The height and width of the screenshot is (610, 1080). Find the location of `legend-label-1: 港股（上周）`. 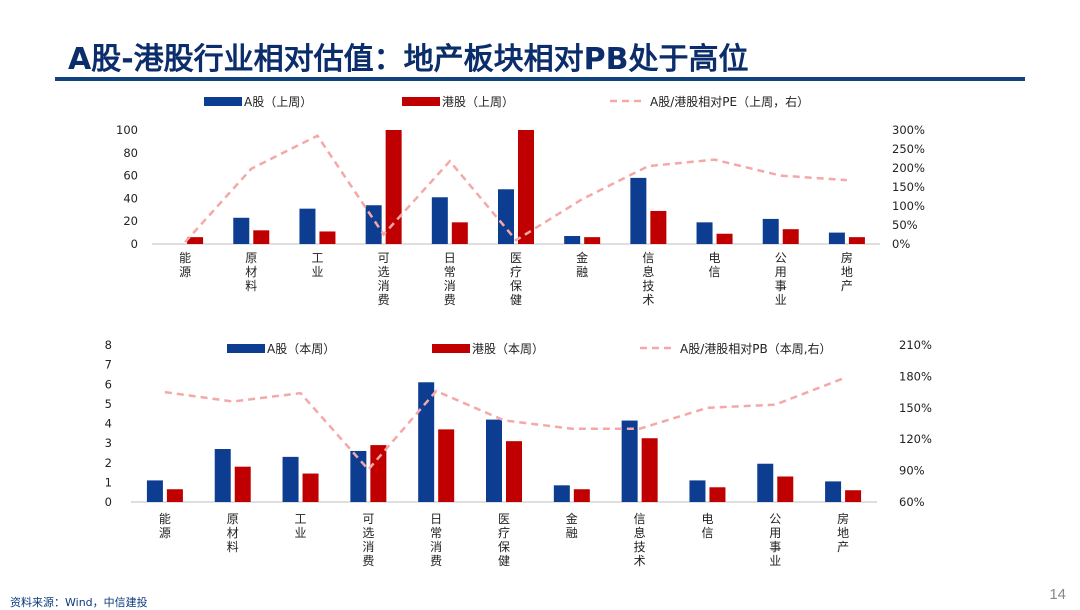

legend-label-1: 港股（上周） is located at coordinates (478, 102).